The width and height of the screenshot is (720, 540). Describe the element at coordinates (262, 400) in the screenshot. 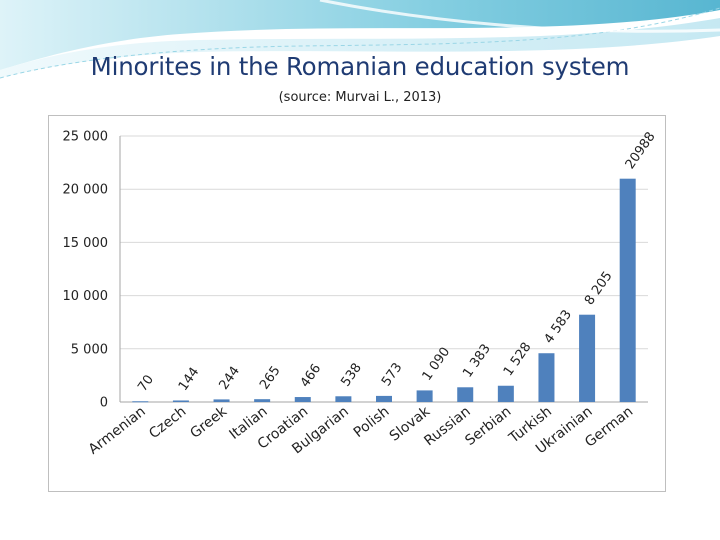

I see `bar-italian` at that location.